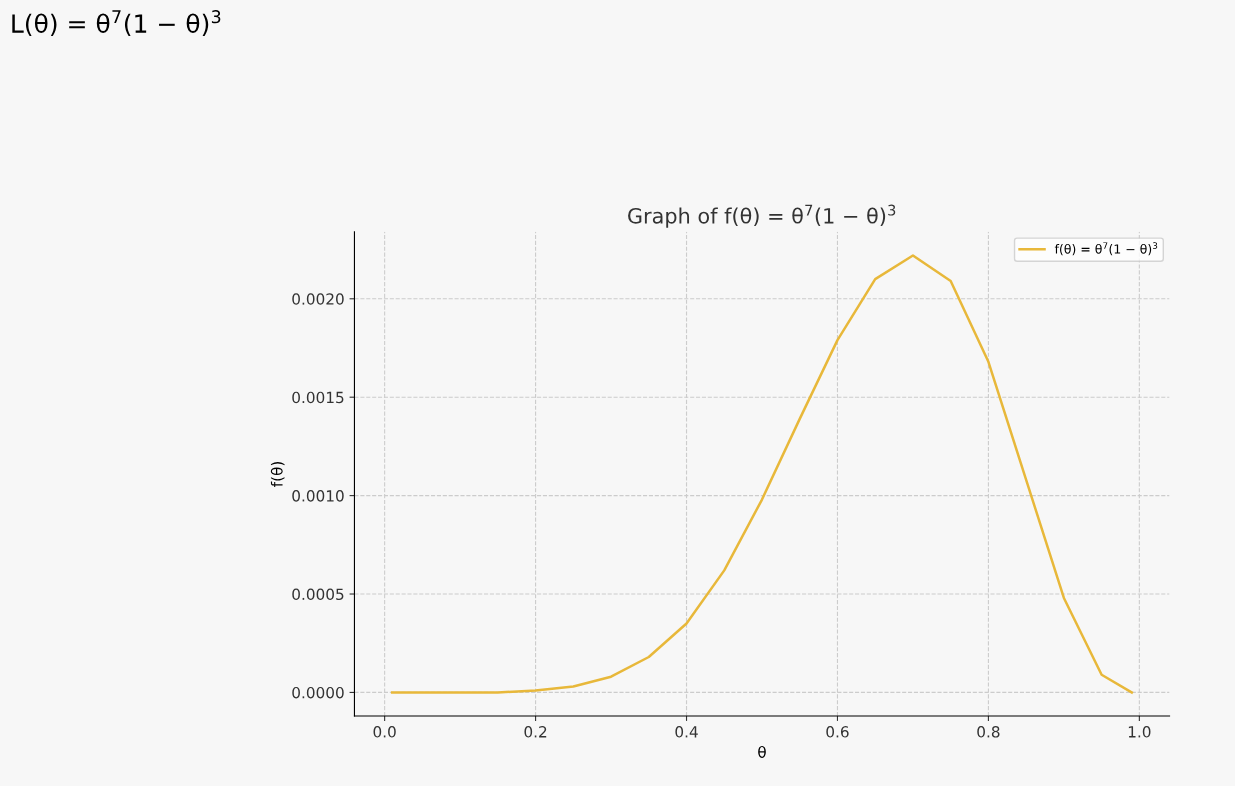 The height and width of the screenshot is (786, 1235). What do you see at coordinates (318, 397) in the screenshot?
I see `y-tick-label: 0.0015` at bounding box center [318, 397].